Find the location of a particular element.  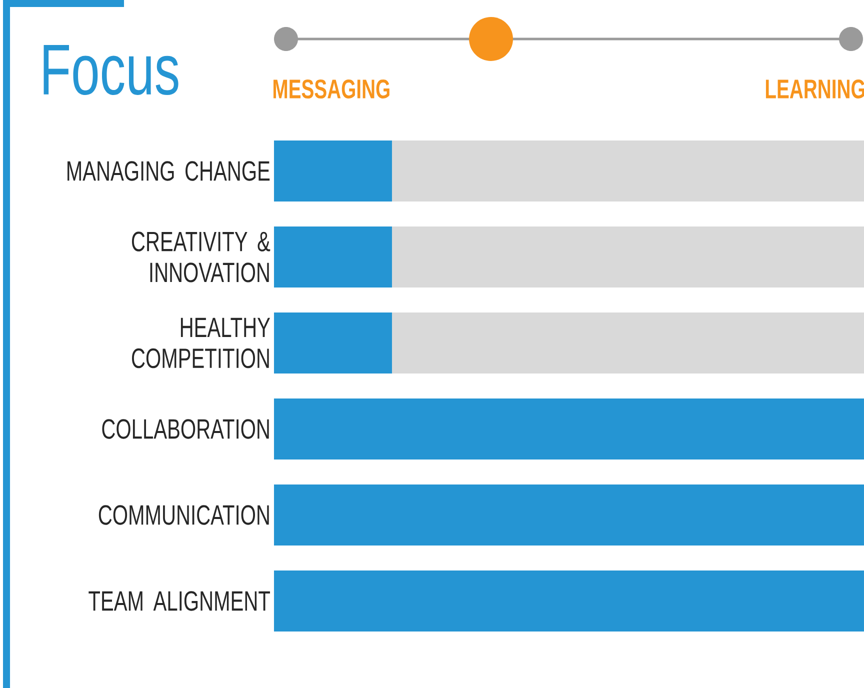

y-tick-label: COMMUNICATION is located at coordinates (183, 515).